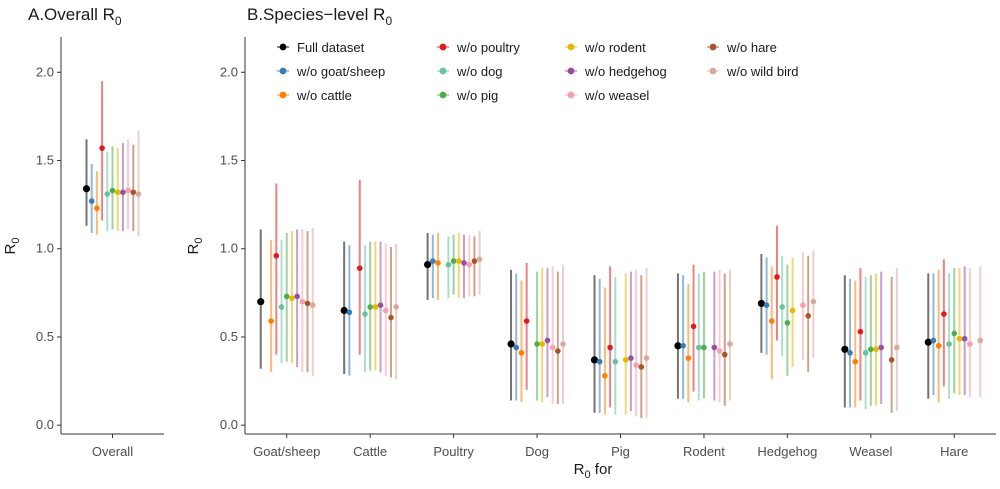  I want to click on legend-item: w/o rodent, so click(605, 47).